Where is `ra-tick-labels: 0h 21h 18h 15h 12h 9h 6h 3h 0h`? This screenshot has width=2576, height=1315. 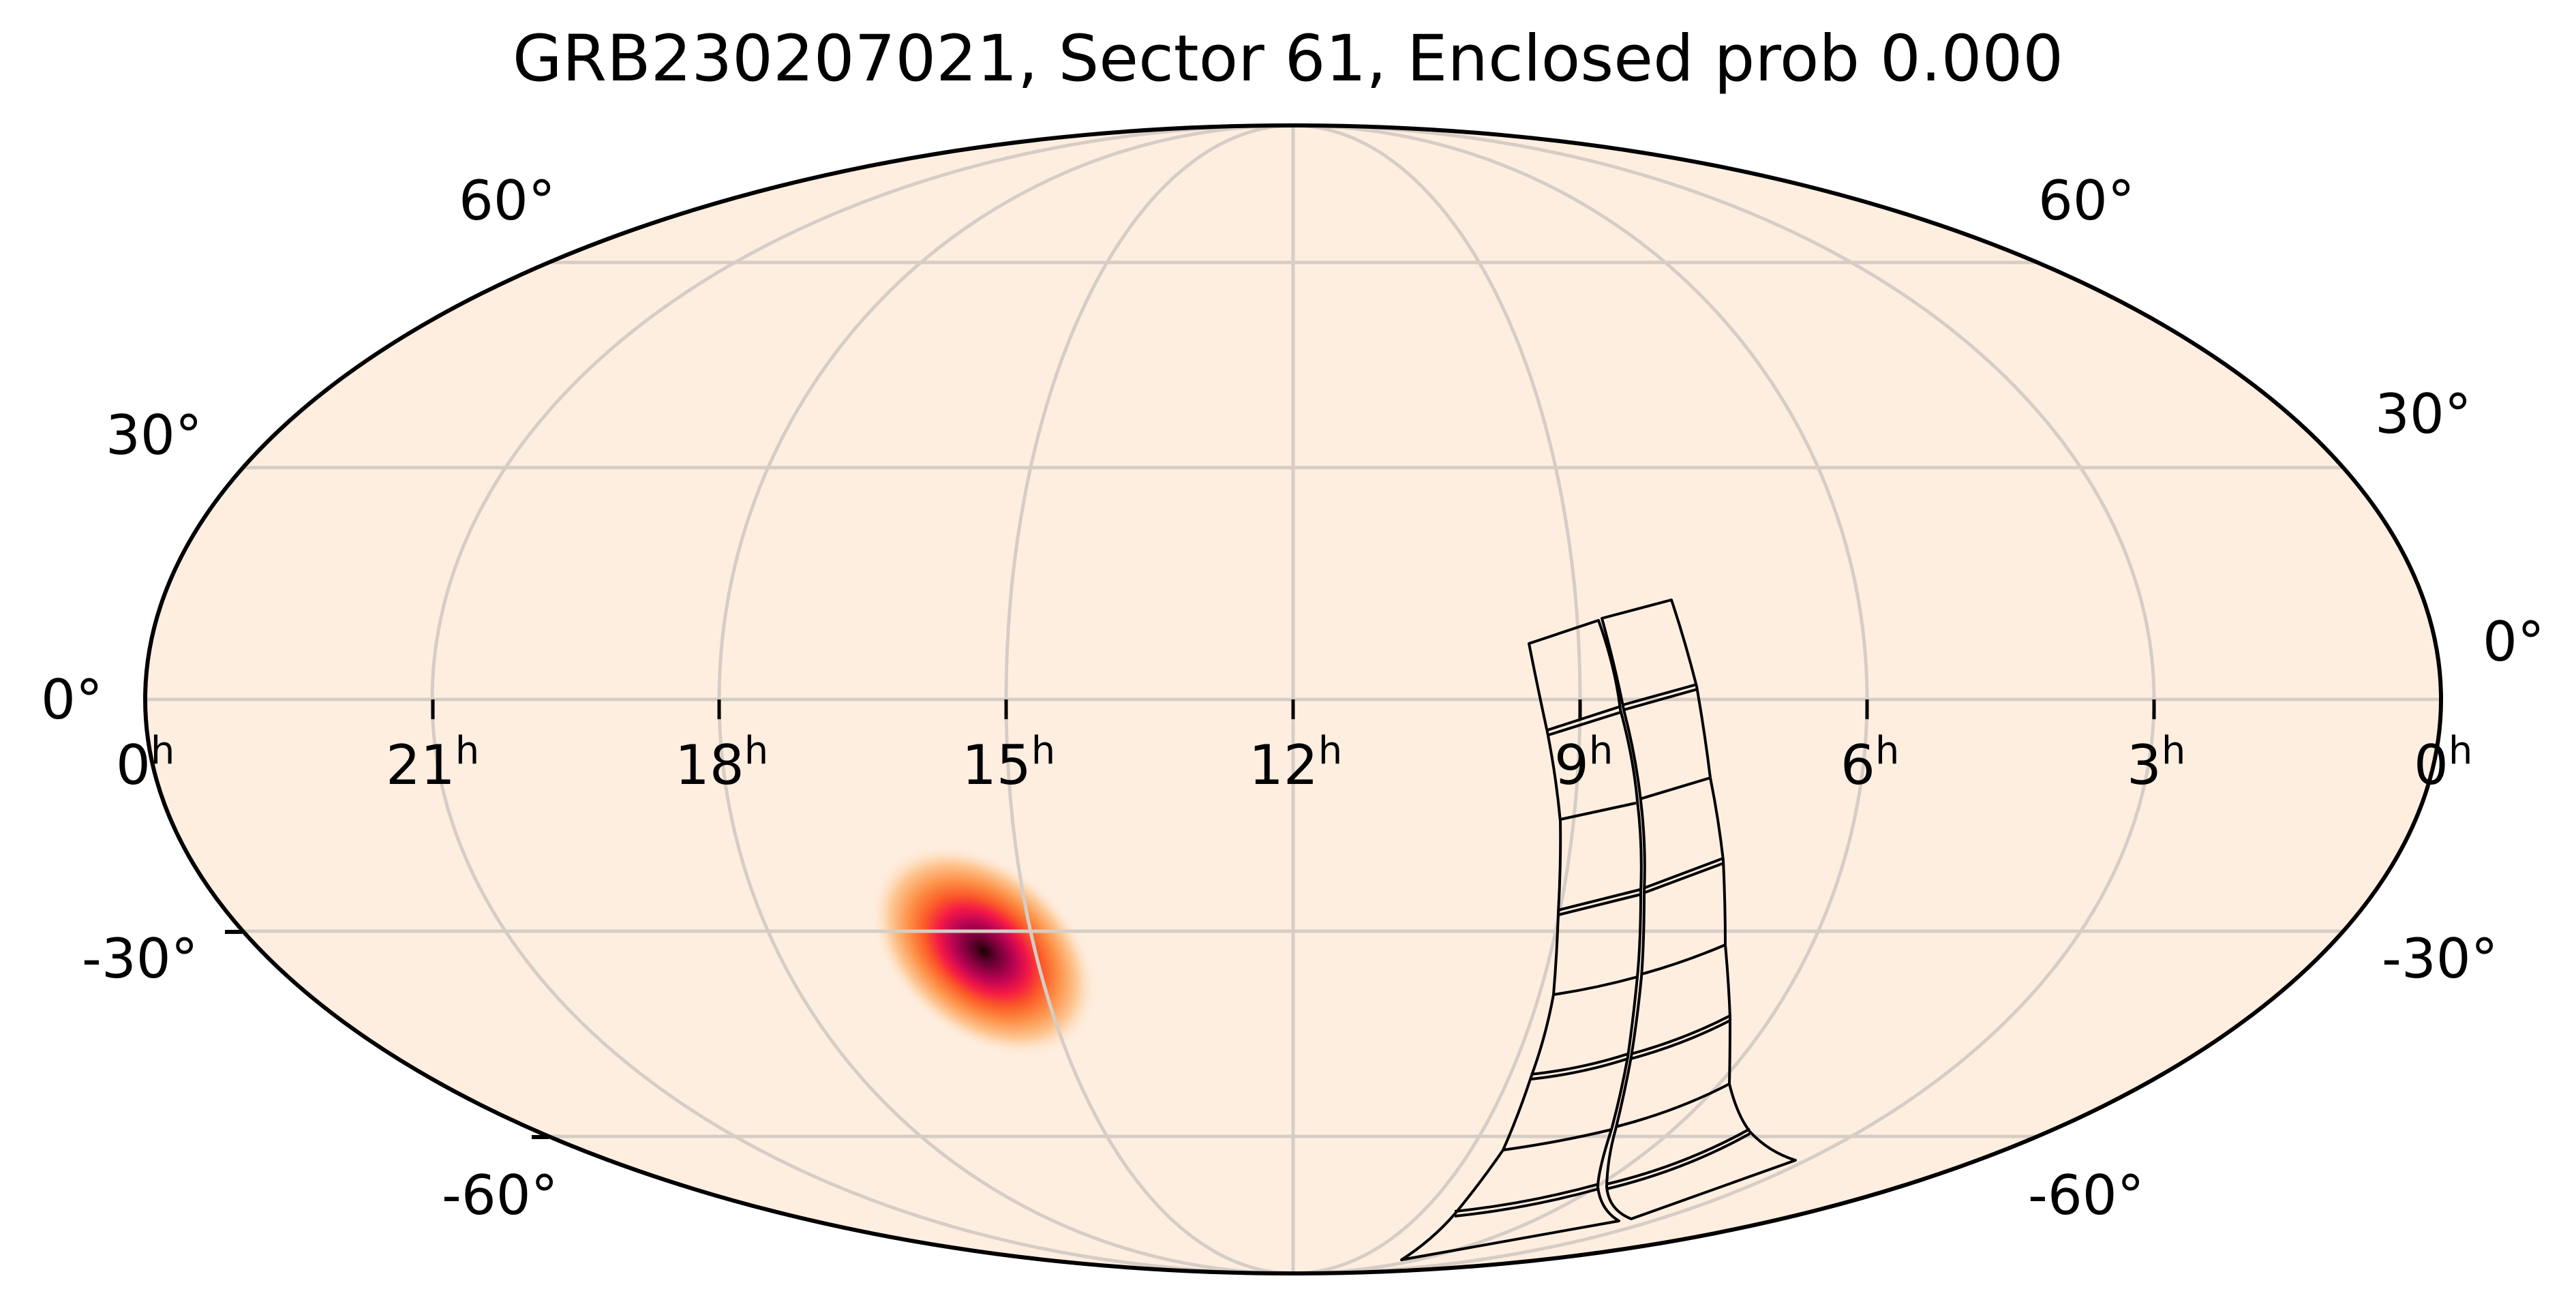
ra-tick-labels: 0h 21h 18h 15h 12h 9h 6h 3h 0h is located at coordinates (1294, 763).